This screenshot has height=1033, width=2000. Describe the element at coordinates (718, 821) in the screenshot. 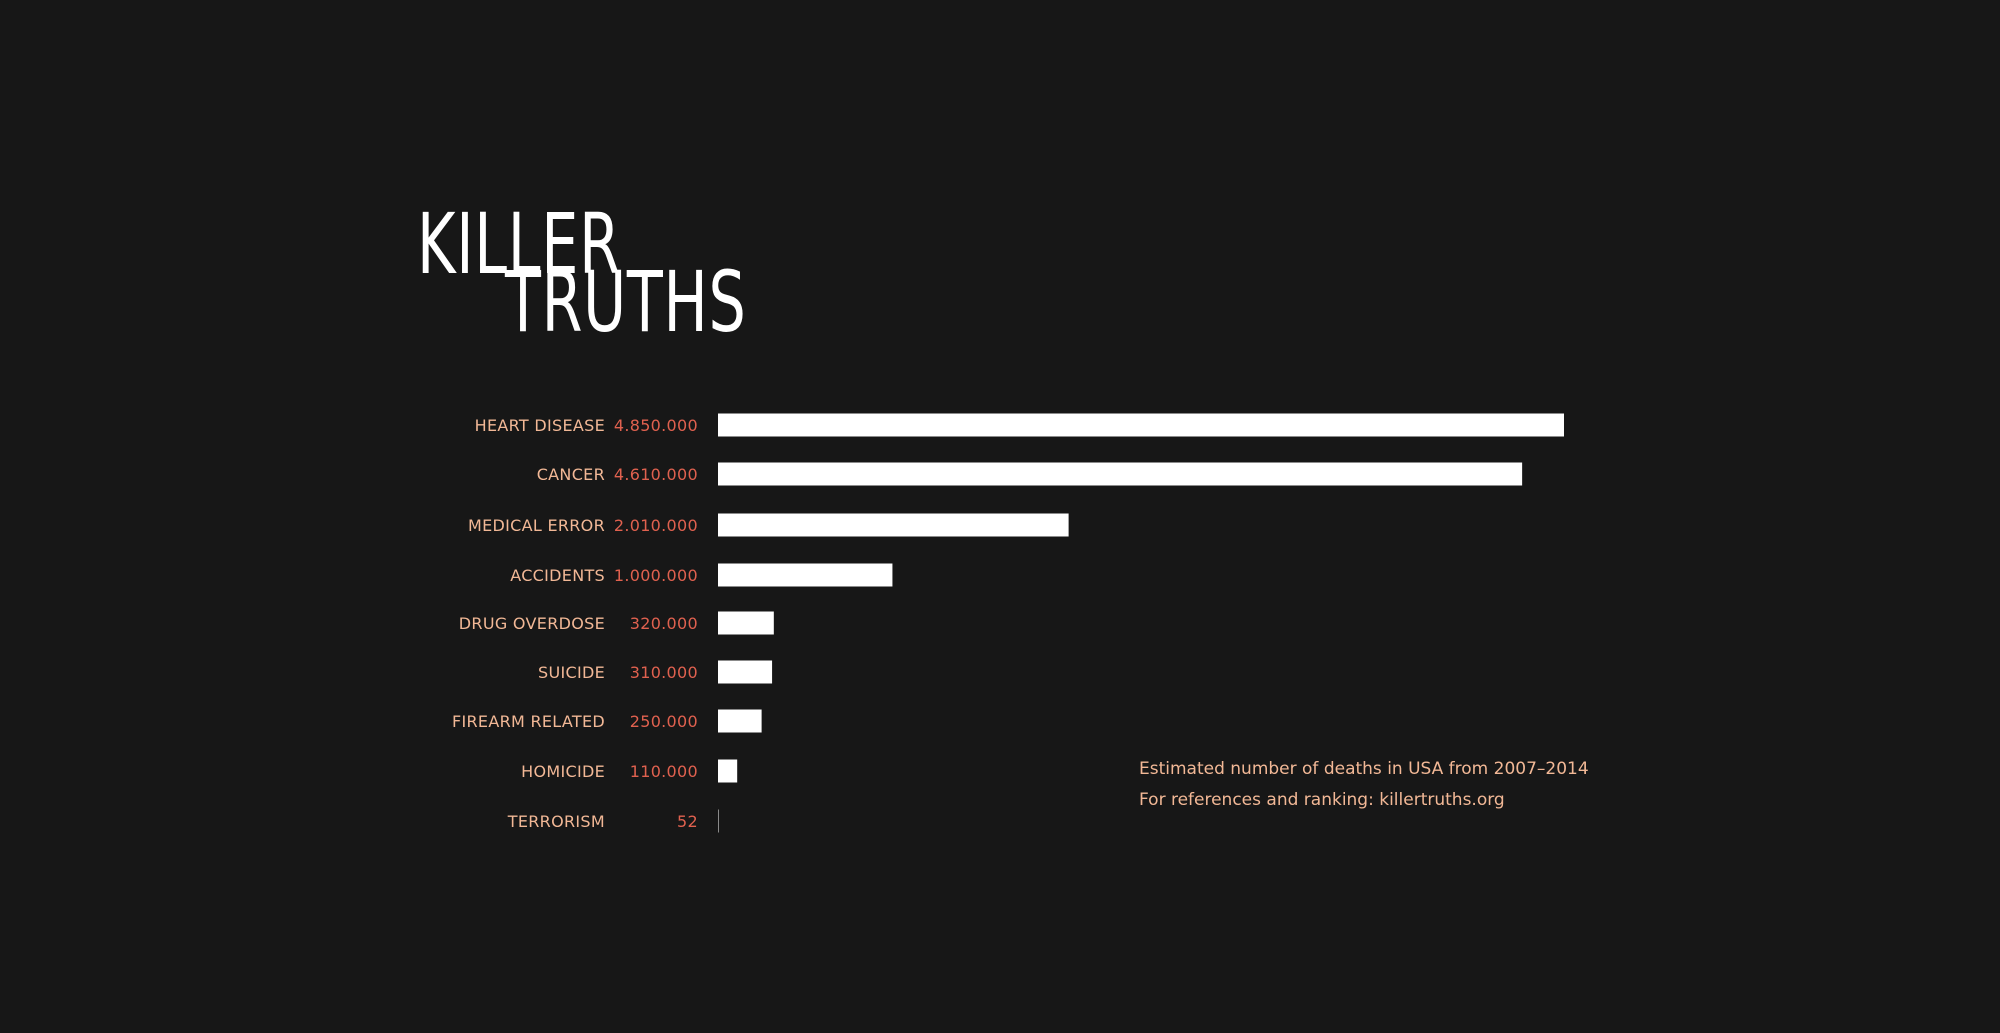

I see `bar-terrorism` at that location.